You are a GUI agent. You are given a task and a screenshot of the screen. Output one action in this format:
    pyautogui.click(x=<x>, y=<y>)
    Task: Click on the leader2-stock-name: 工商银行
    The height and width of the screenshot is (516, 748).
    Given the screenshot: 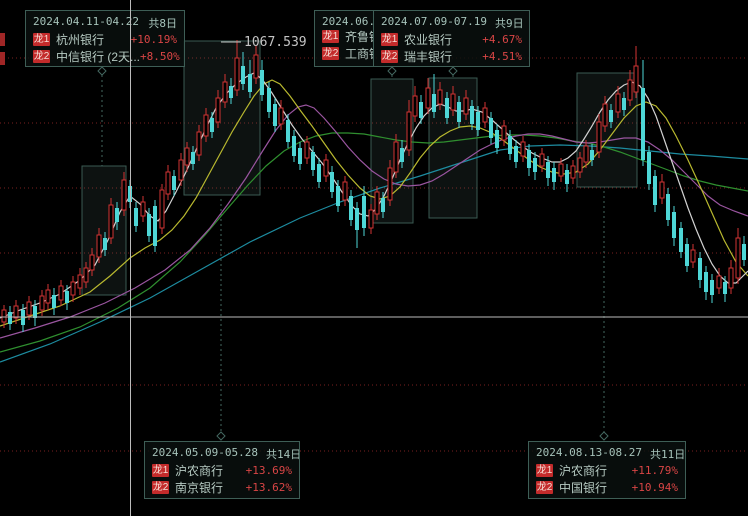 What is the action you would take?
    pyautogui.click(x=359, y=54)
    